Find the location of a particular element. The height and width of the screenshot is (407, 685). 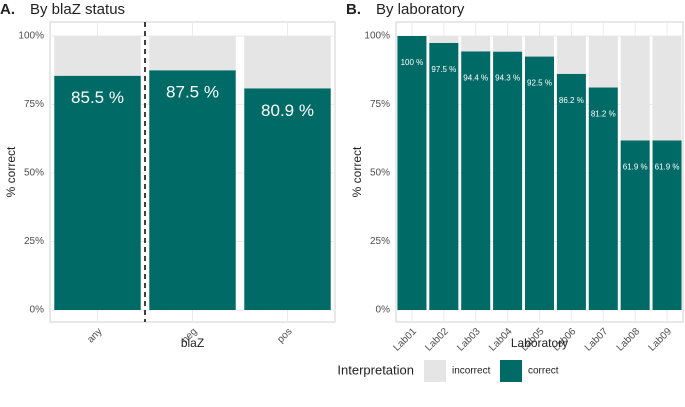

x-axis-label: blaZ is located at coordinates (192, 343).